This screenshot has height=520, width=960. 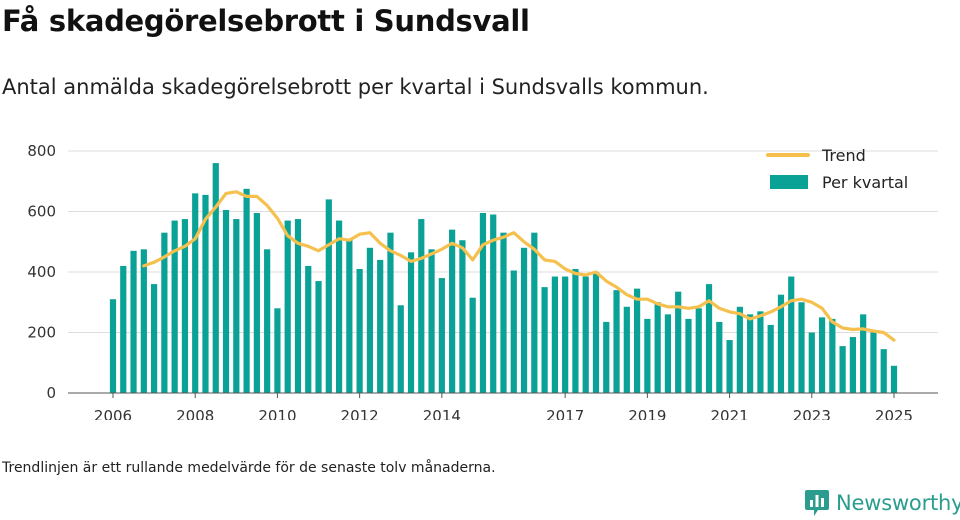 What do you see at coordinates (898, 503) in the screenshot?
I see `brand-name: Newsworthy` at bounding box center [898, 503].